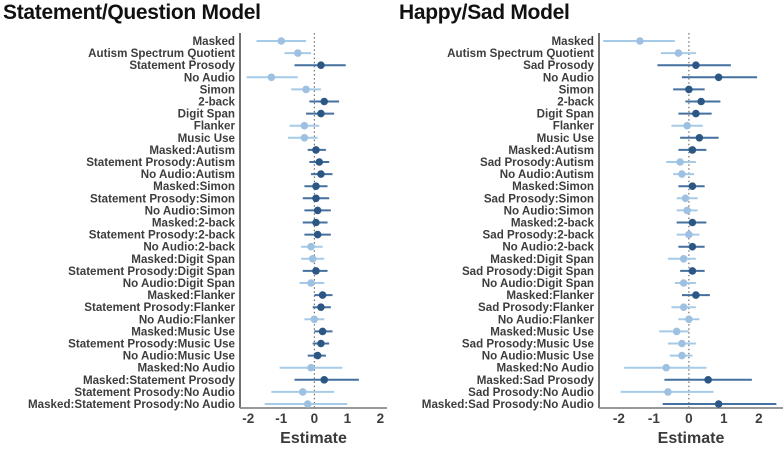 Image resolution: width=784 pixels, height=457 pixels. I want to click on row-label: No Audio:Digit Span, so click(538, 283).